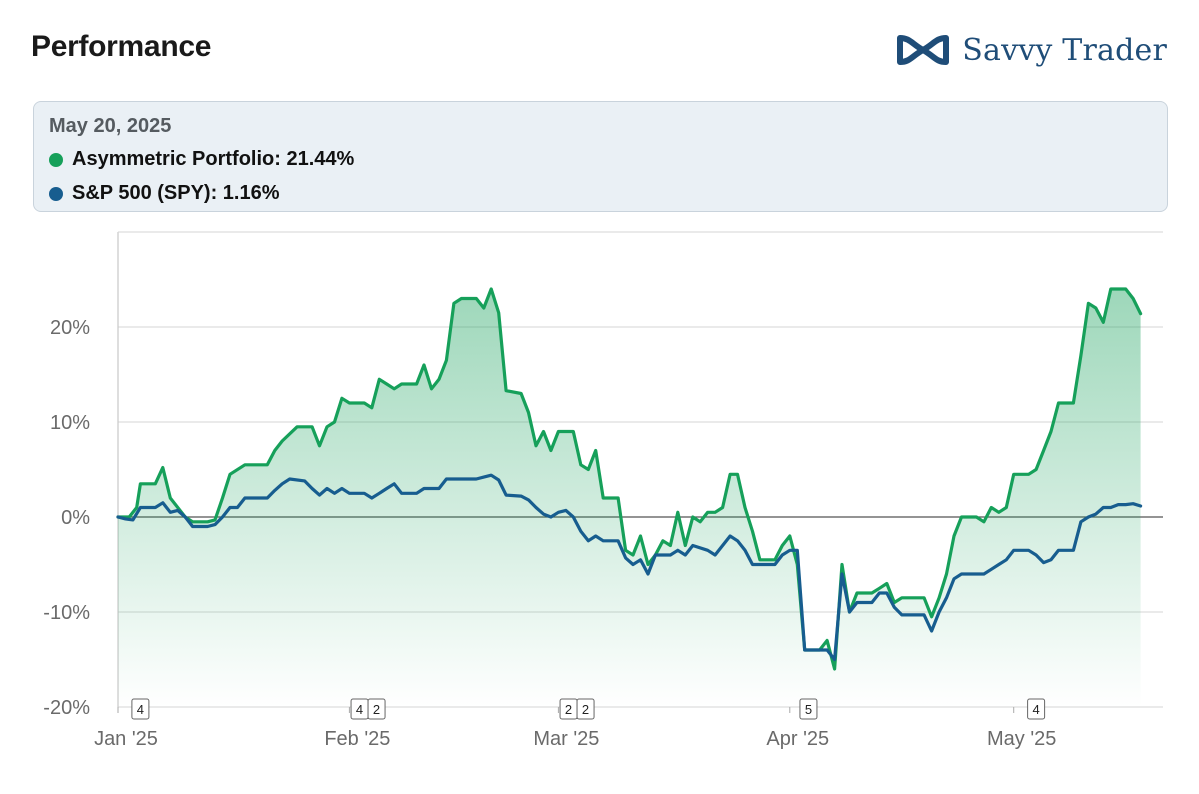  I want to click on tooltip-row-spy: S&P 500 (SPY): 1.16%, so click(164, 193).